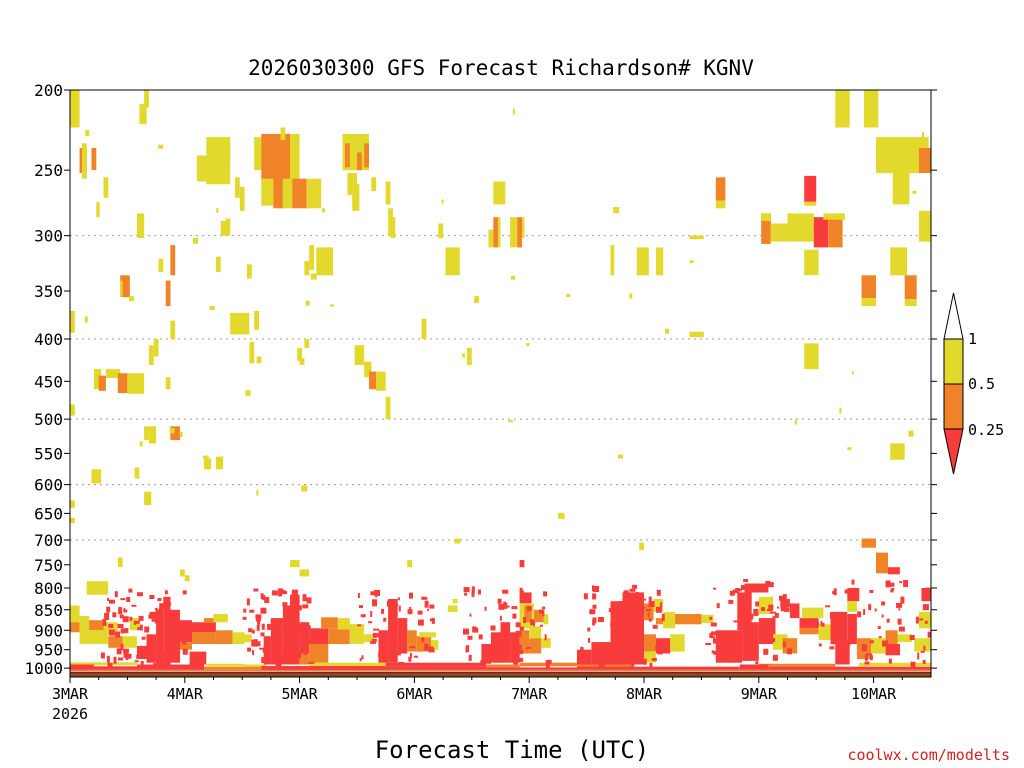  Describe the element at coordinates (70, 694) in the screenshot. I see `x-tick-label: 3MAR` at that location.